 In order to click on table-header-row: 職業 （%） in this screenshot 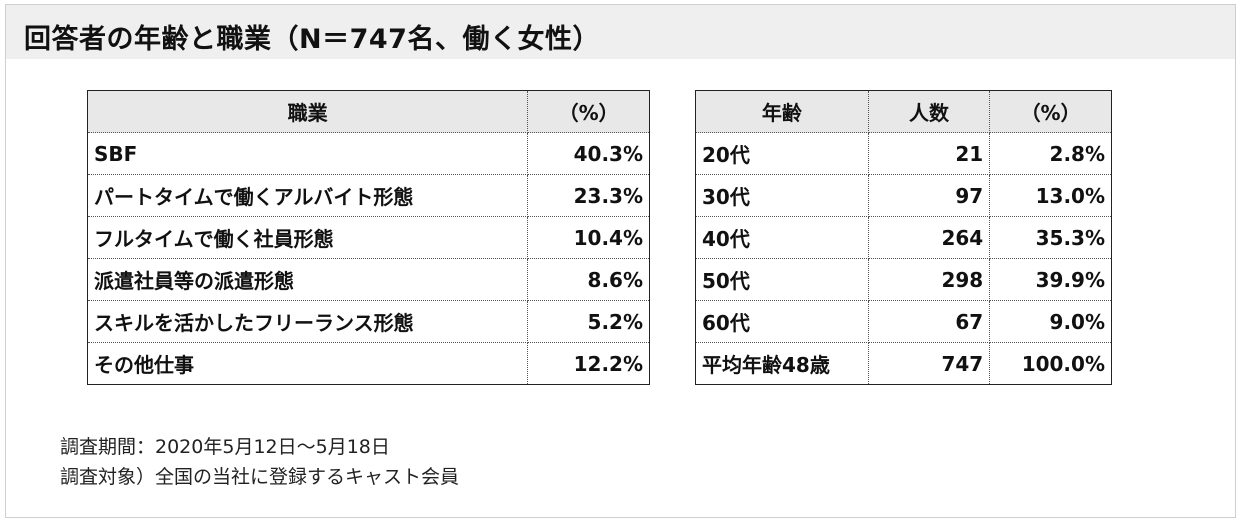, I will do `click(368, 111)`.